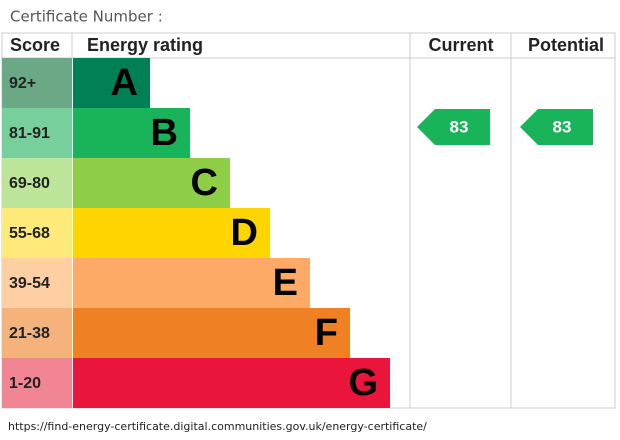 The width and height of the screenshot is (620, 440). Describe the element at coordinates (29, 283) in the screenshot. I see `score-label: 39-54` at that location.